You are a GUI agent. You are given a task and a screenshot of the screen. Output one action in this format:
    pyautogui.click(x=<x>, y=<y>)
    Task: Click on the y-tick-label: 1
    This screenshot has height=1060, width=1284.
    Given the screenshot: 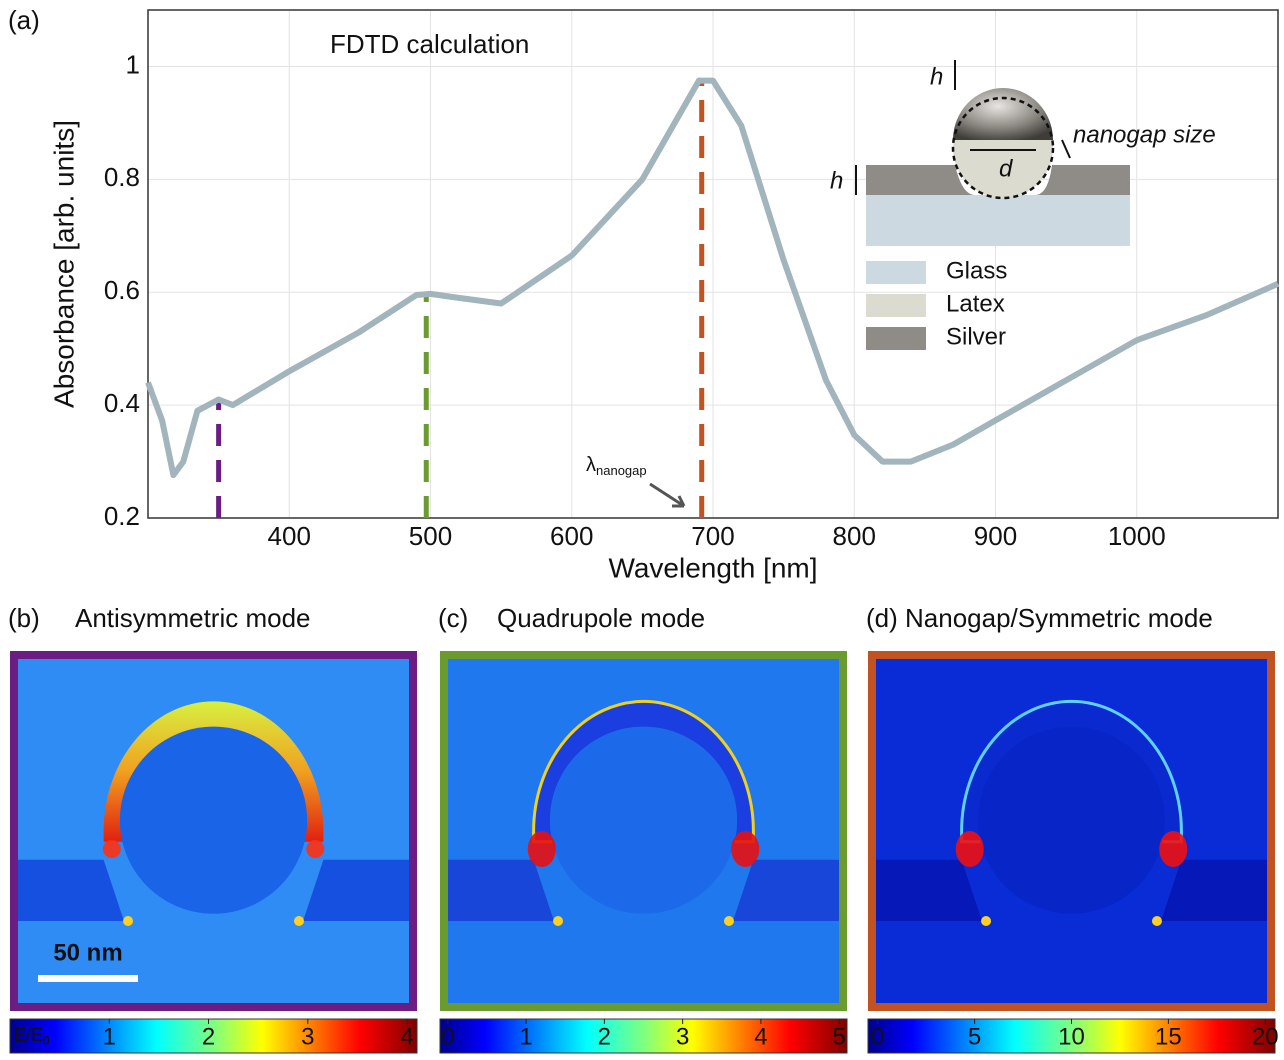 What is the action you would take?
    pyautogui.click(x=133, y=64)
    